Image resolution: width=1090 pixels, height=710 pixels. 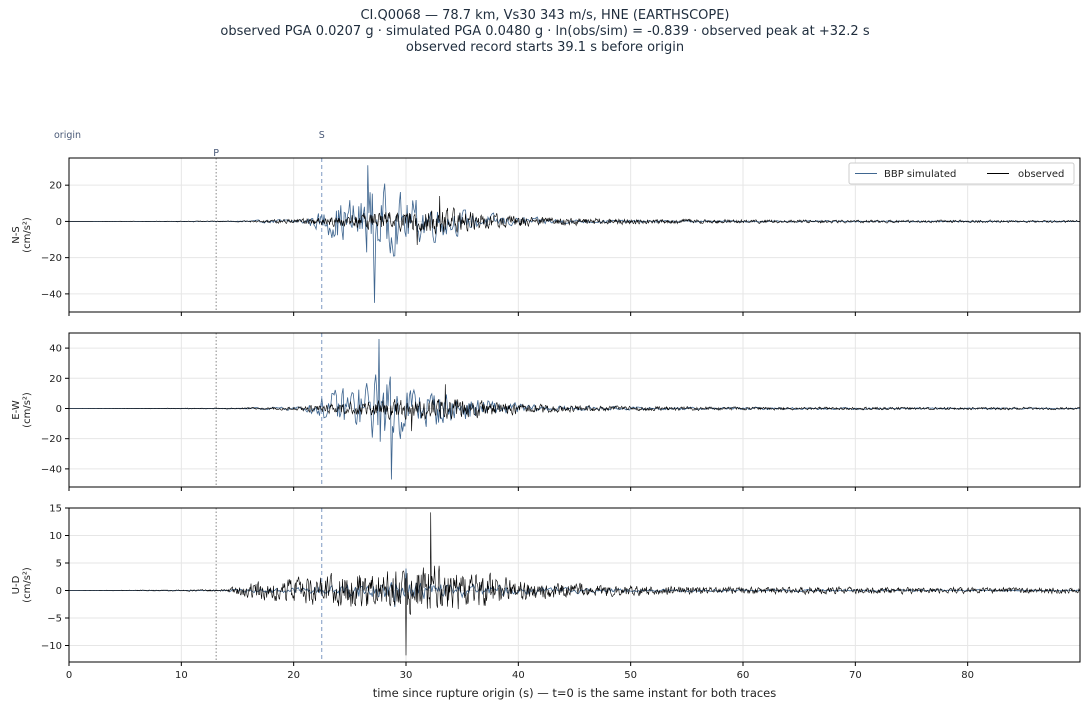 I want to click on y-tick-label: 15, so click(x=55, y=509).